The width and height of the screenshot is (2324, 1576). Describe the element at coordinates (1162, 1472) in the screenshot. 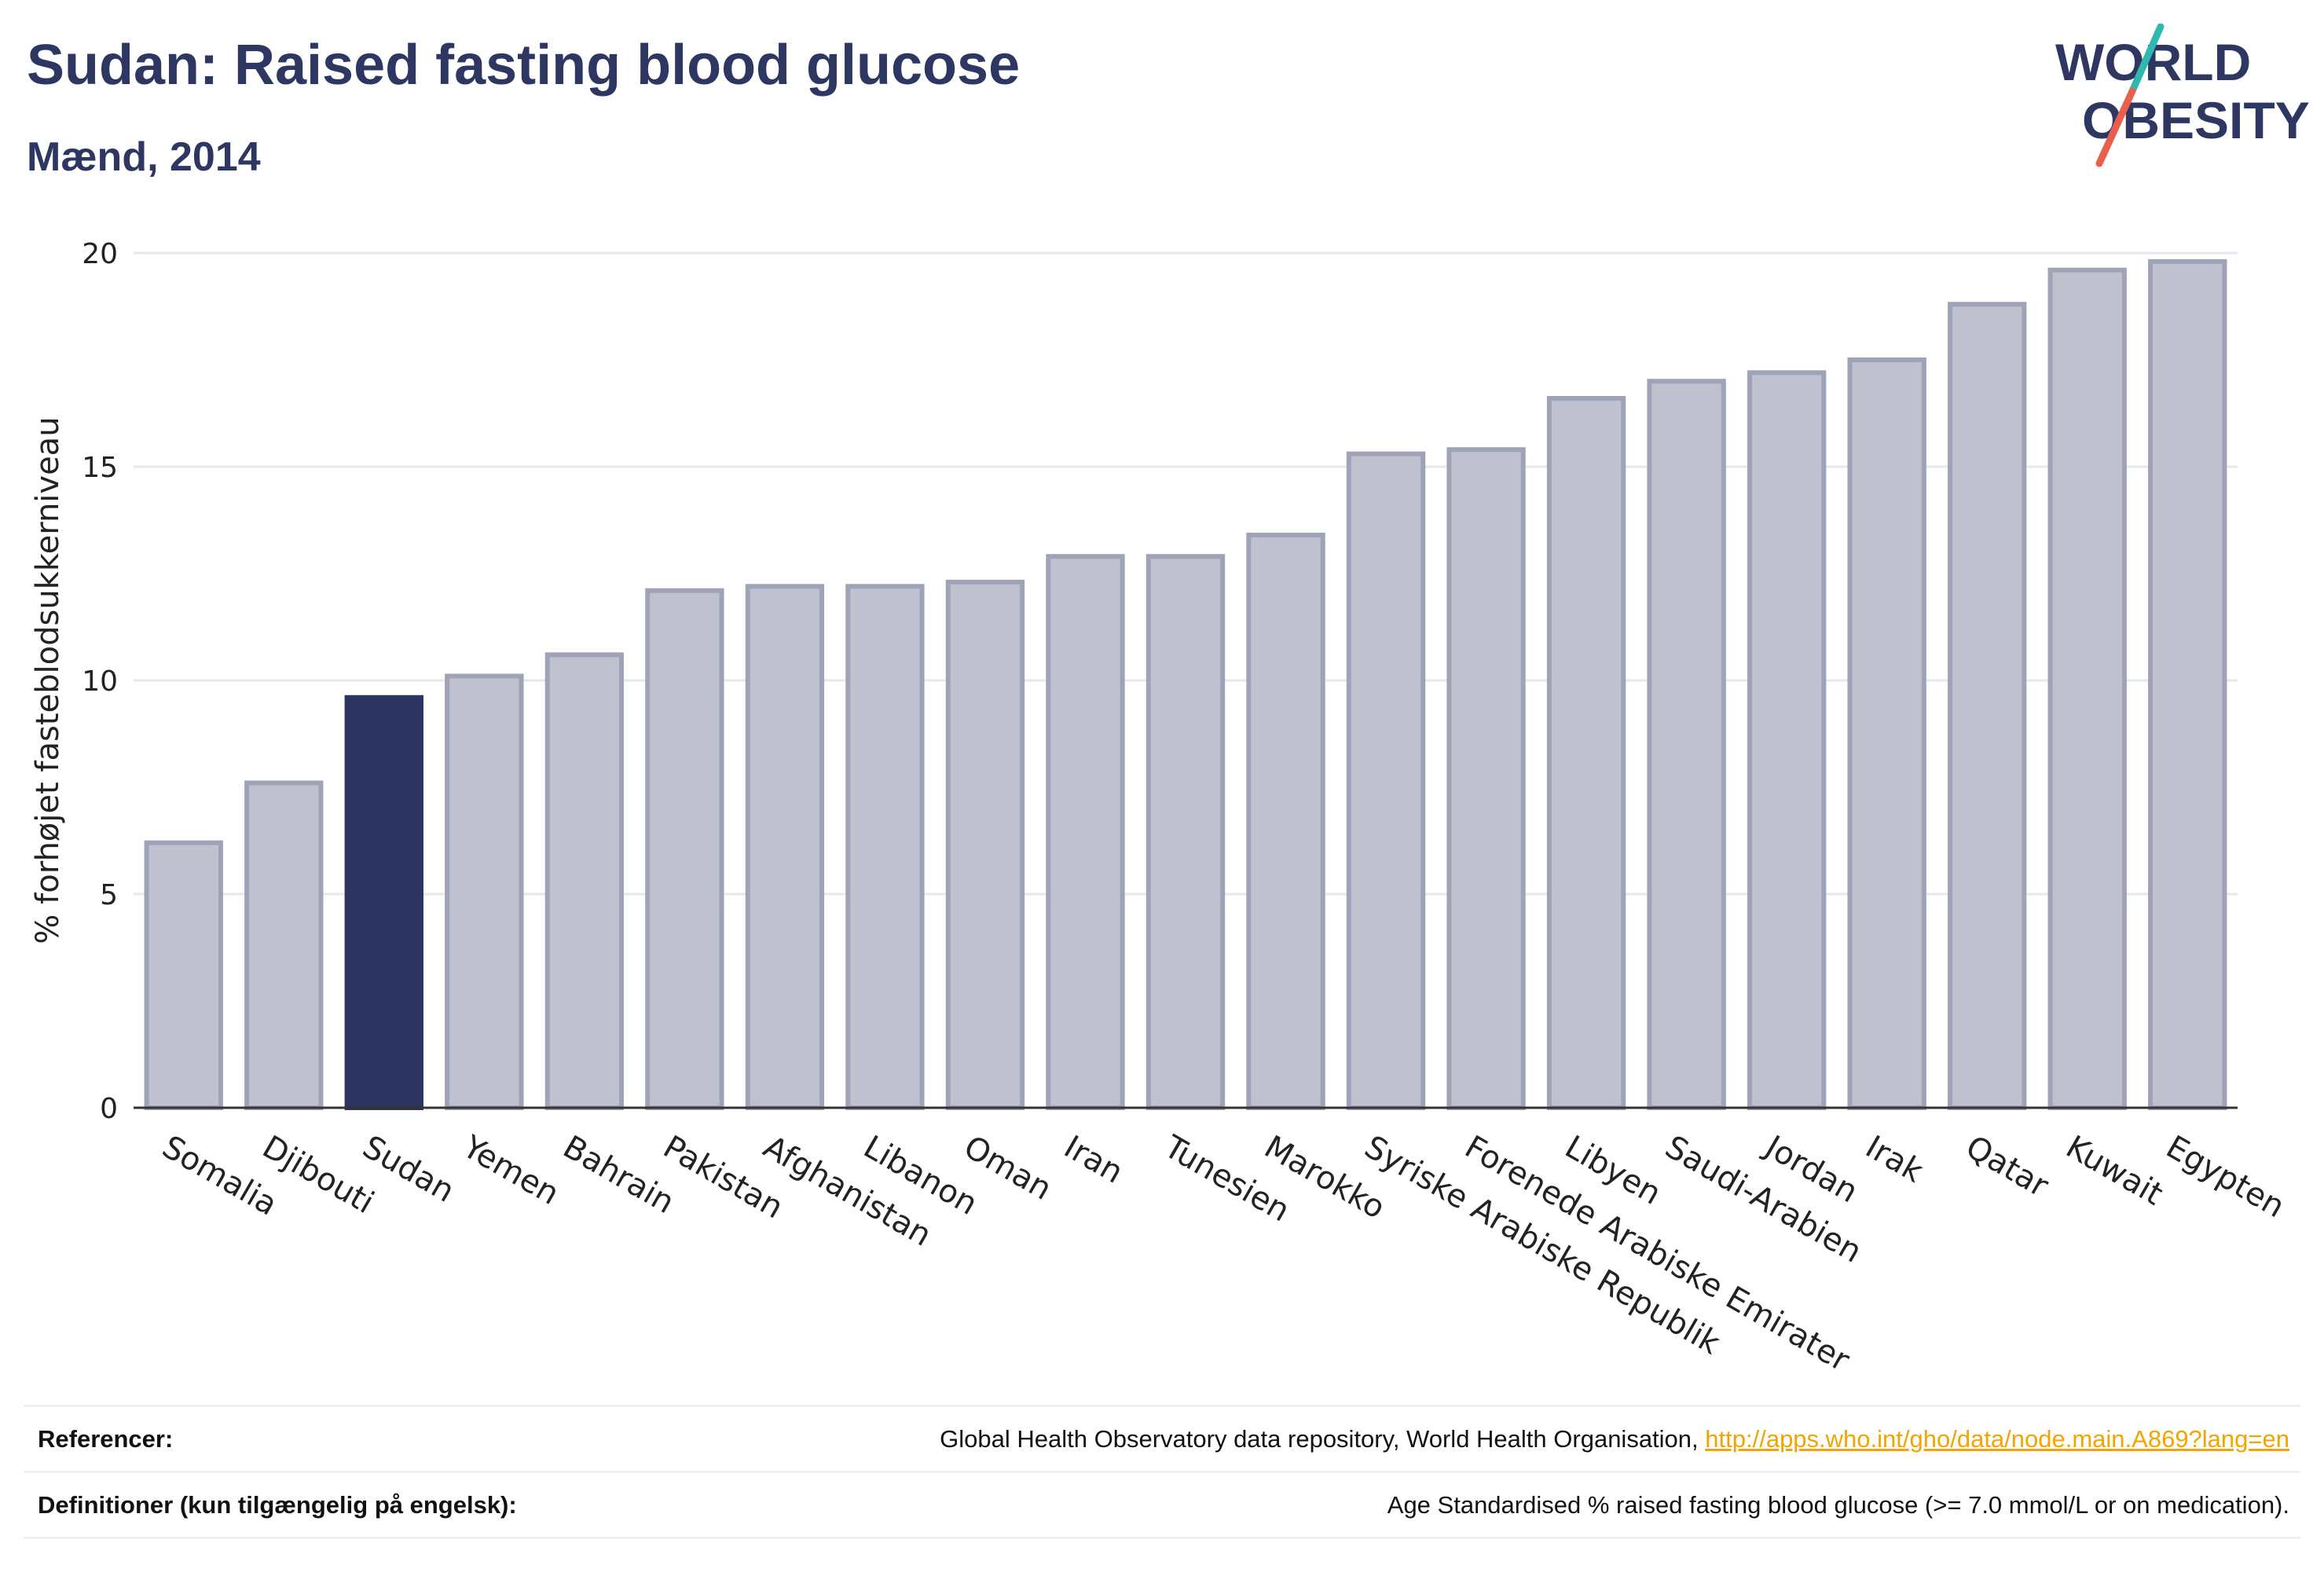

I see `footer-divider-middle` at that location.